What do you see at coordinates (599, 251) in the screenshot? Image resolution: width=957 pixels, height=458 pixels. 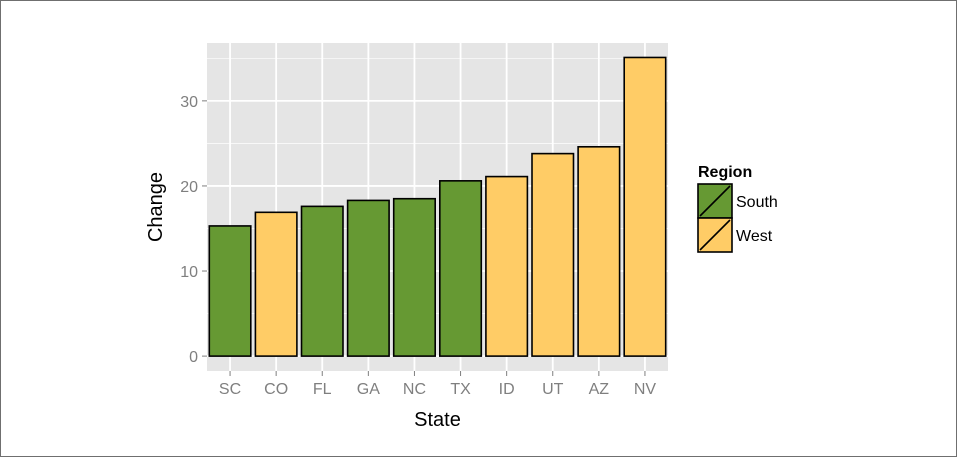 I see `bar-az` at bounding box center [599, 251].